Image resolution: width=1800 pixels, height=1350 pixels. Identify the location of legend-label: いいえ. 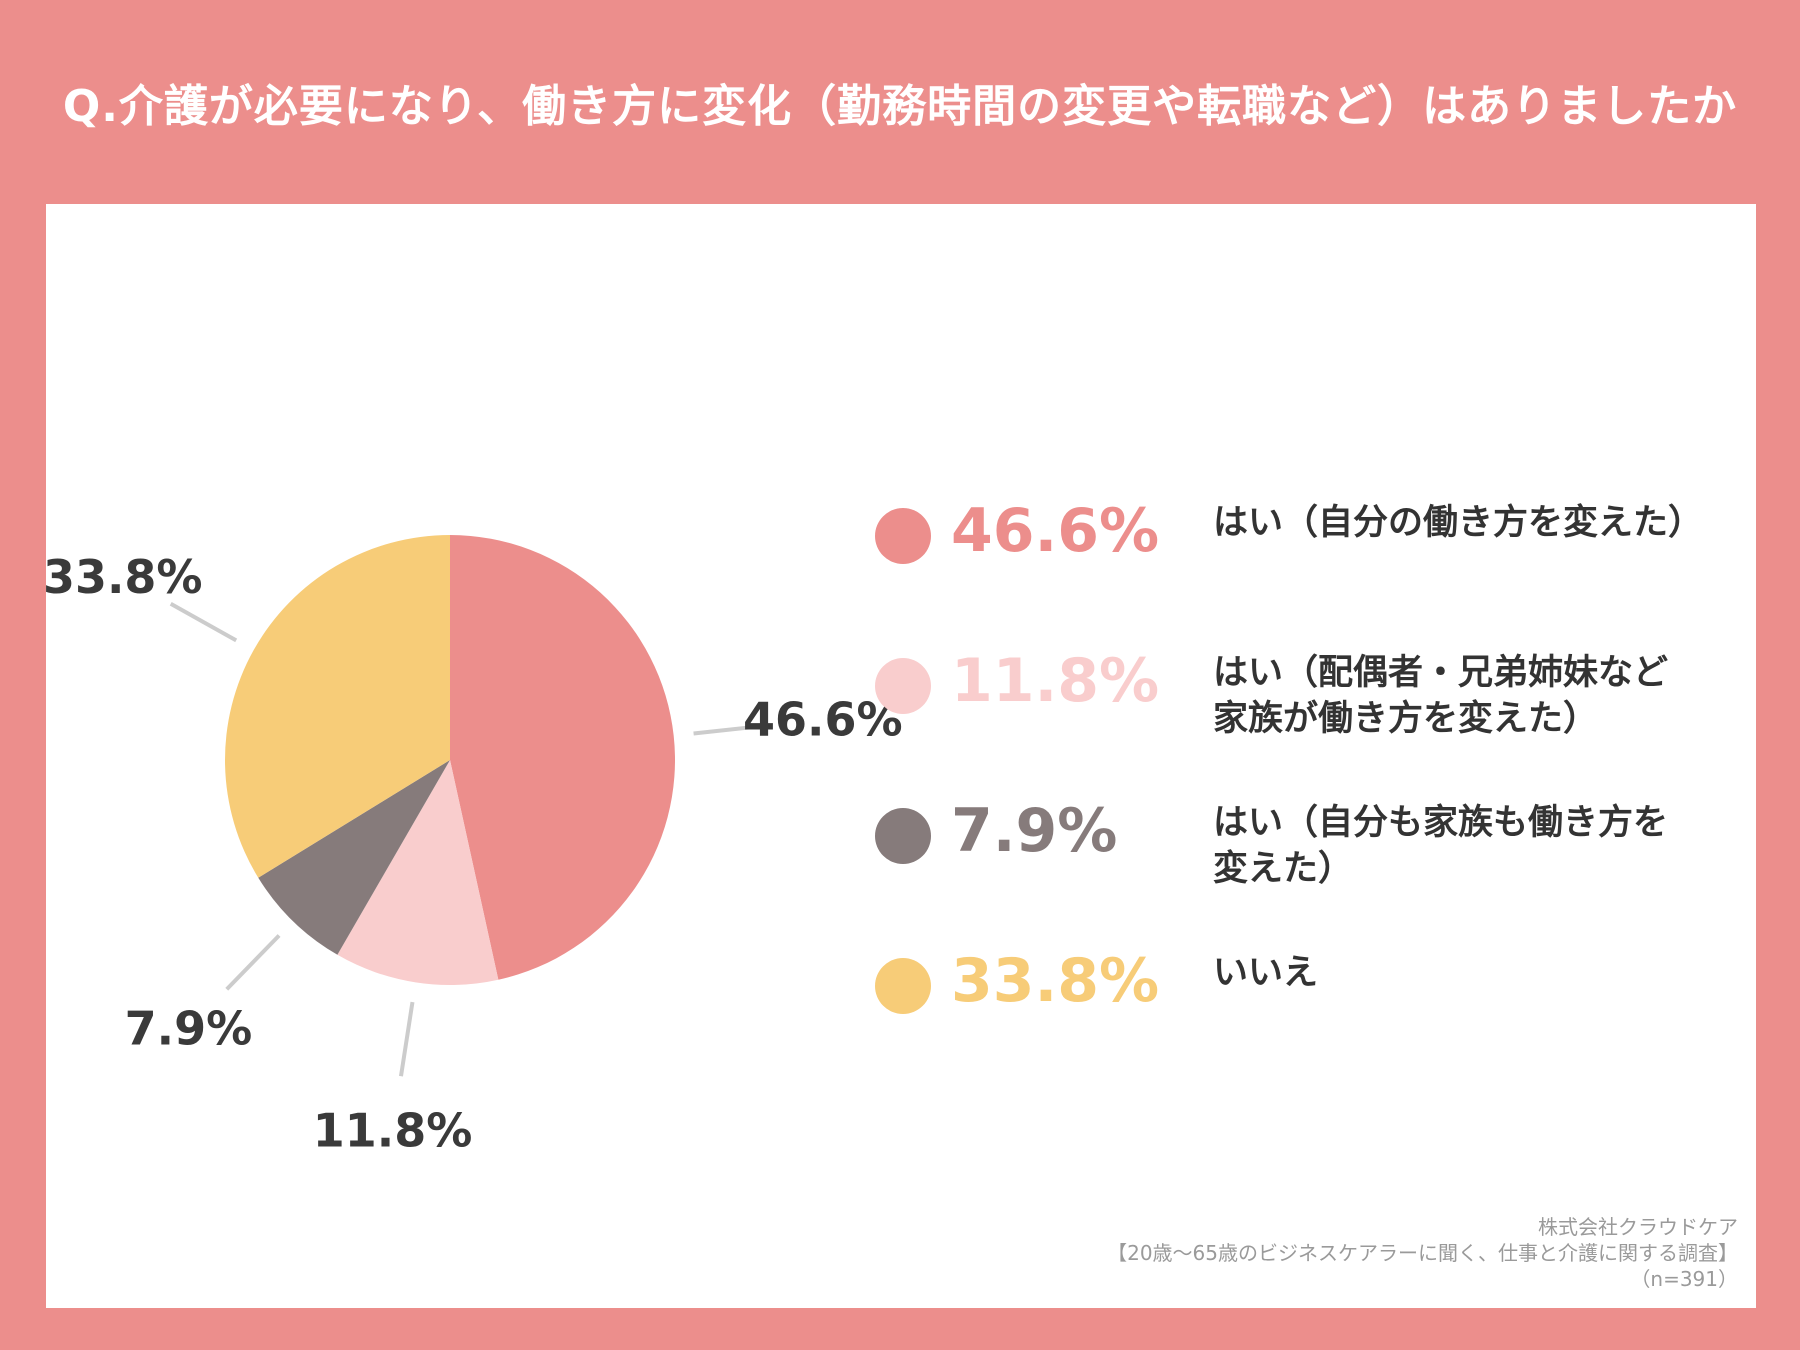
(1266, 973).